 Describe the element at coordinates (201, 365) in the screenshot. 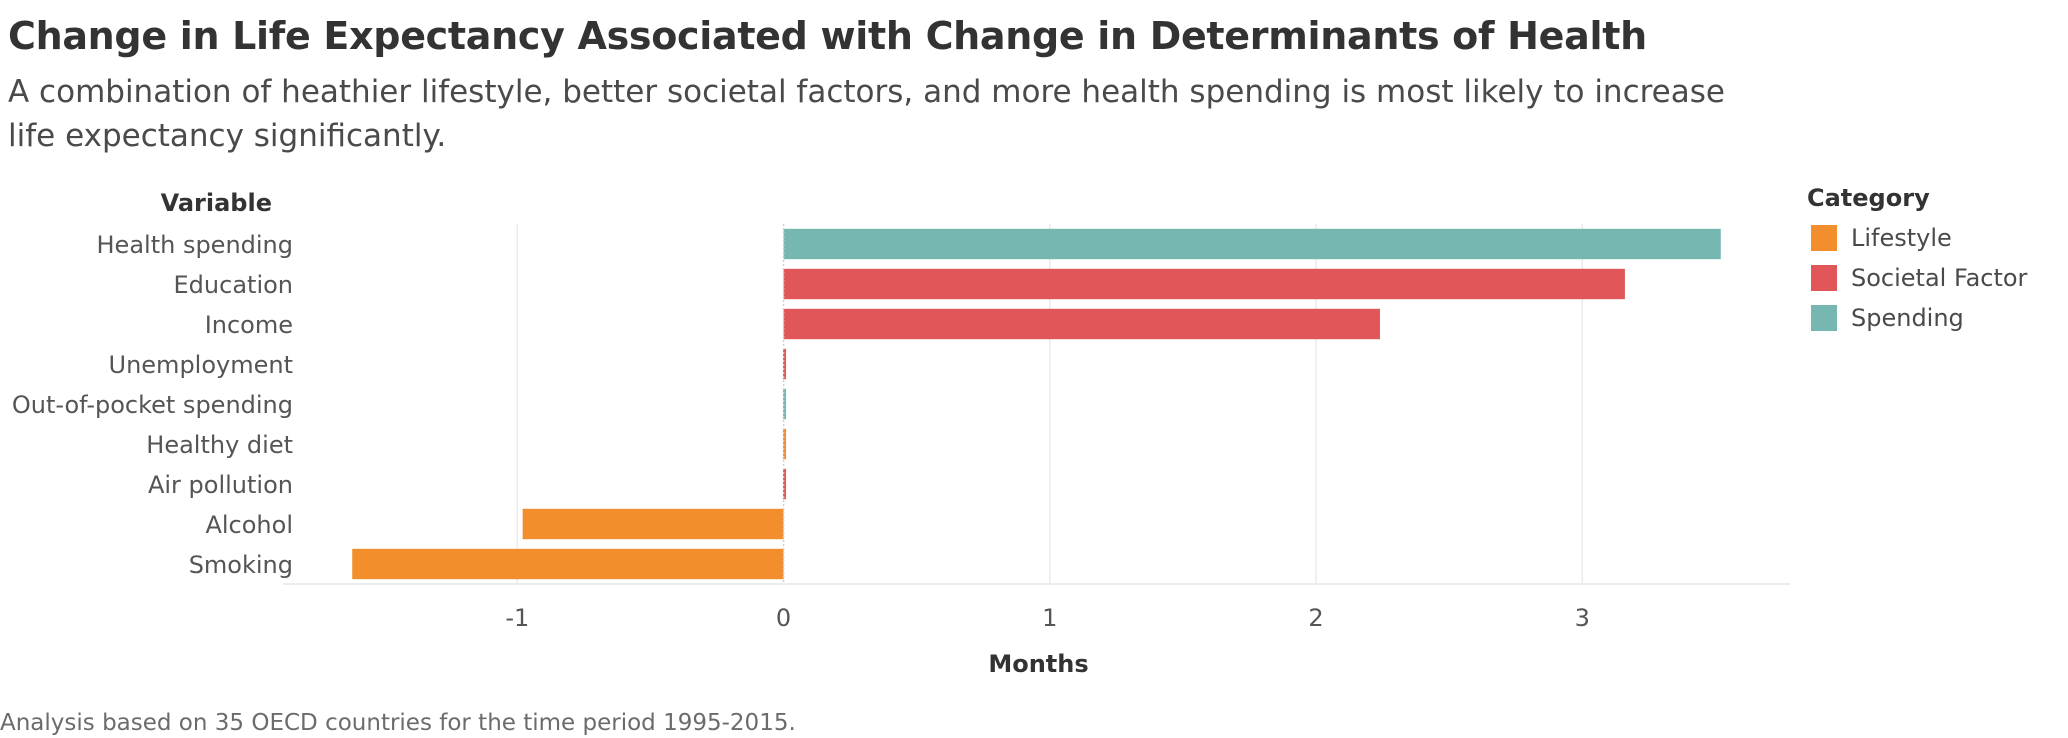

I see `category-label: Unemployment` at that location.